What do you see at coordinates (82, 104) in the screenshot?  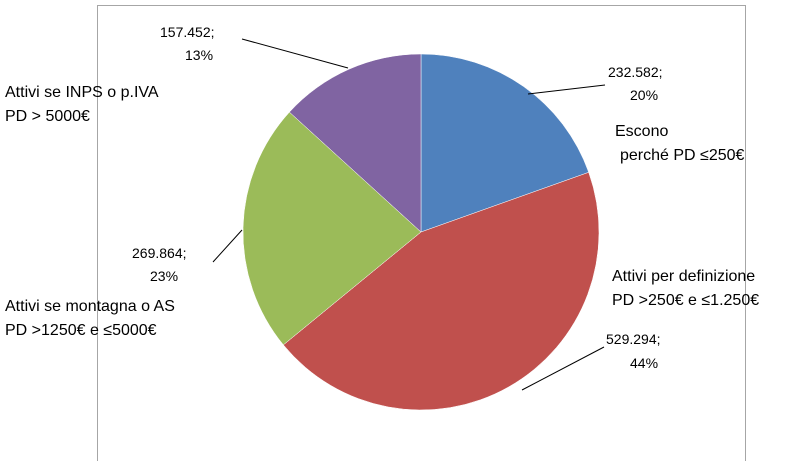 I see `category-label: Attivi se INPS o p.IVA PD > 5000€` at bounding box center [82, 104].